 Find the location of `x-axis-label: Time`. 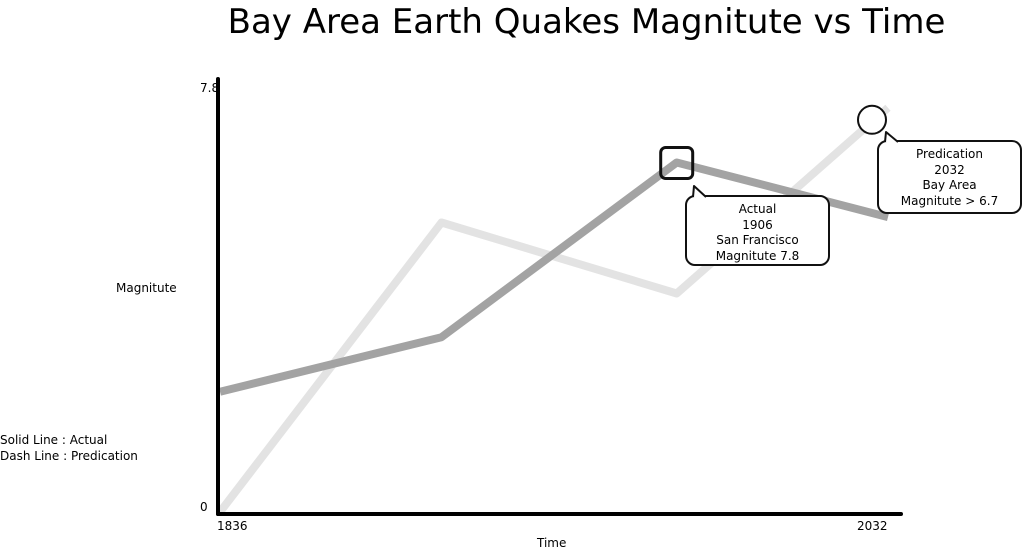

x-axis-label: Time is located at coordinates (552, 543).